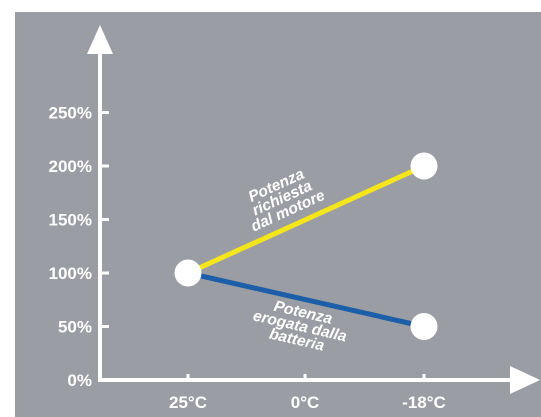  I want to click on series-label-1: Potenzaerogata dallabatteria, so click(300, 326).